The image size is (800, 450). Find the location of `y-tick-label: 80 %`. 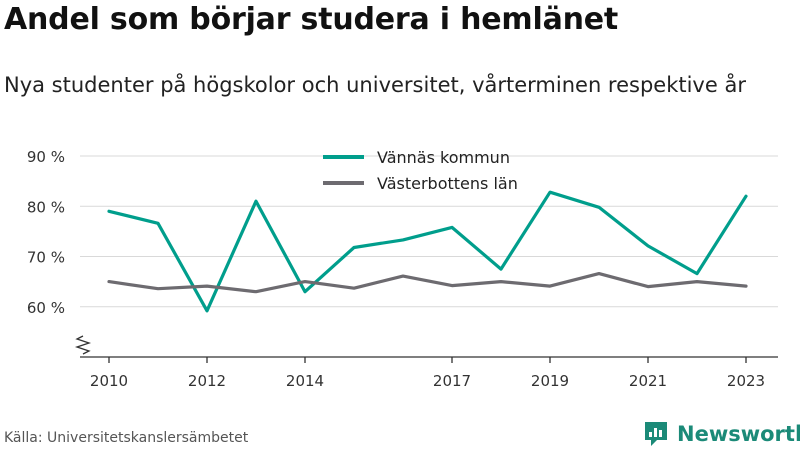

y-tick-label: 80 % is located at coordinates (46, 207).